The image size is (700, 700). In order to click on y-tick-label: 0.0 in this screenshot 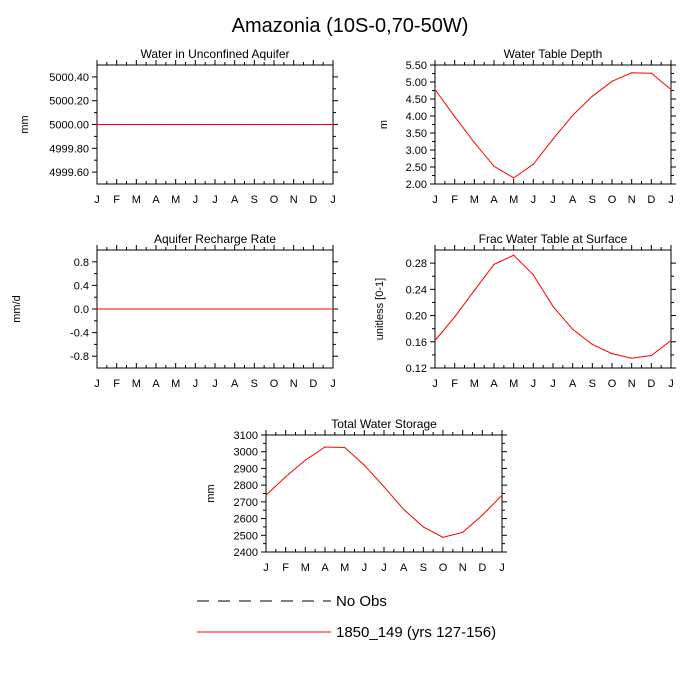, I will do `click(81, 310)`.